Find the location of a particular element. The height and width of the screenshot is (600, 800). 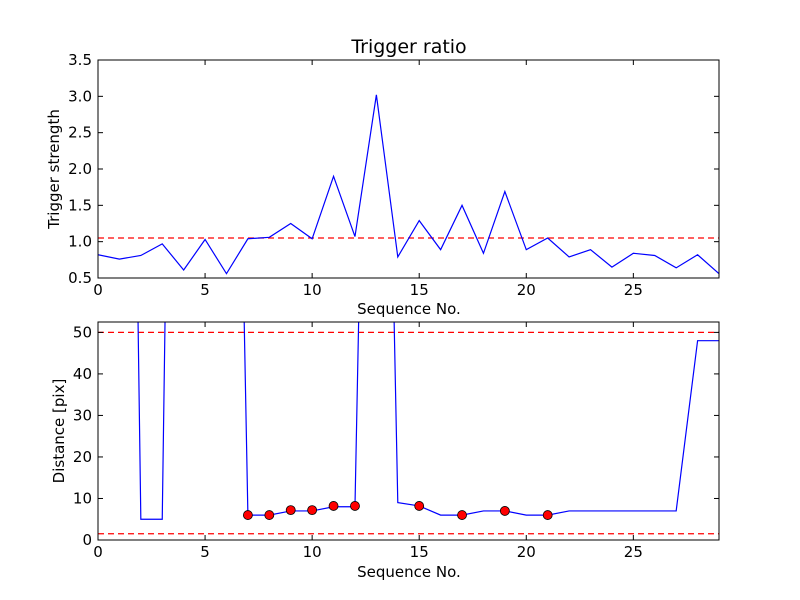

top-x-tick-label: 10 is located at coordinates (312, 290).